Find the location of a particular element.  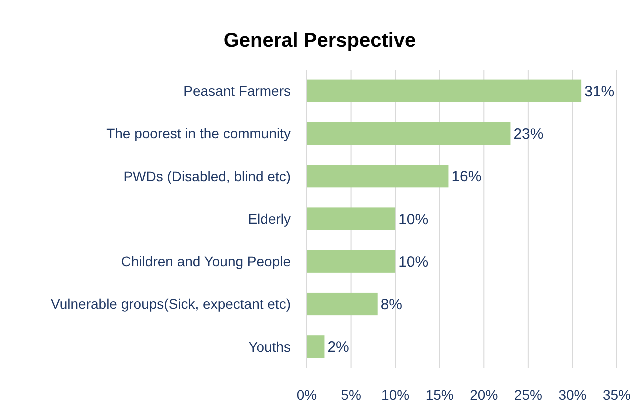

y-tick-label: PWDs (Disabled, blind etc) is located at coordinates (207, 176).